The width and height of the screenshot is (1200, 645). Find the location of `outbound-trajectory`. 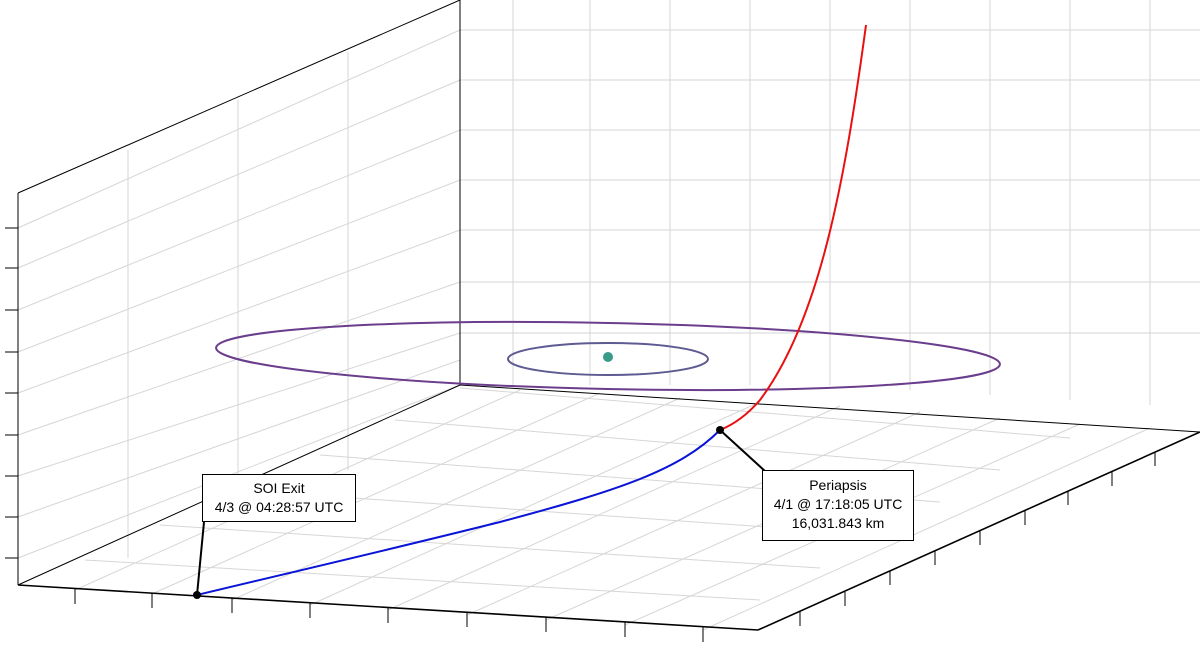

outbound-trajectory is located at coordinates (458, 512).